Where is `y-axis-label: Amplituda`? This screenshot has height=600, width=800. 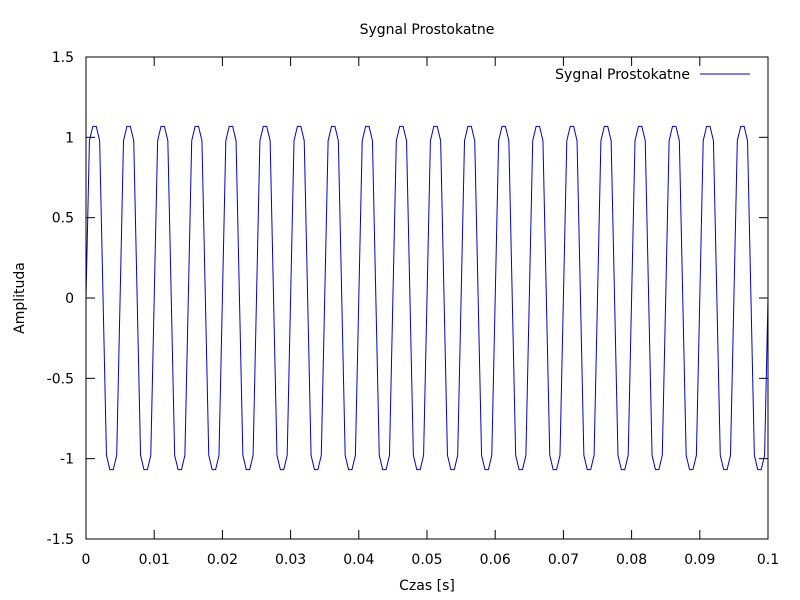 y-axis-label: Amplituda is located at coordinates (20, 298).